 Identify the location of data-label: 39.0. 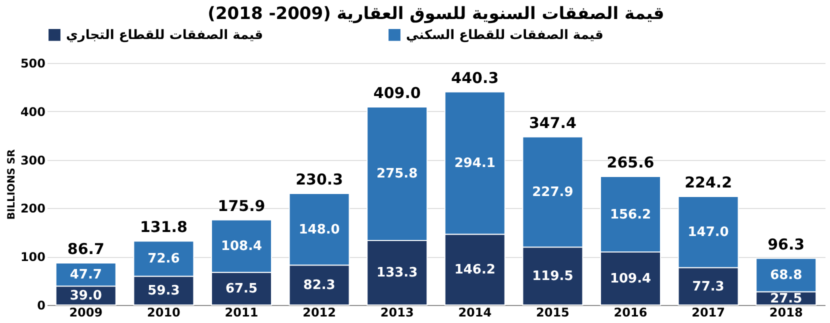
(86, 296).